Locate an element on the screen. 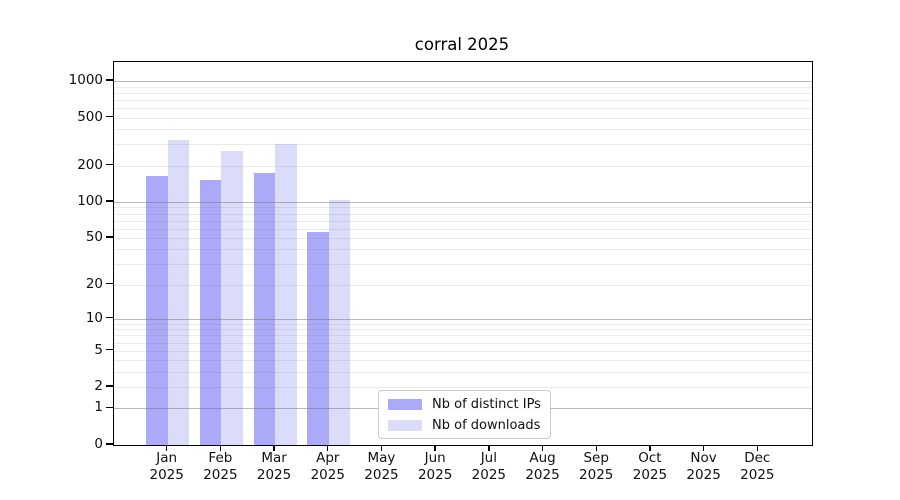 This screenshot has width=900, height=500. x-axis-tick-label: Jan 2025 is located at coordinates (167, 466).